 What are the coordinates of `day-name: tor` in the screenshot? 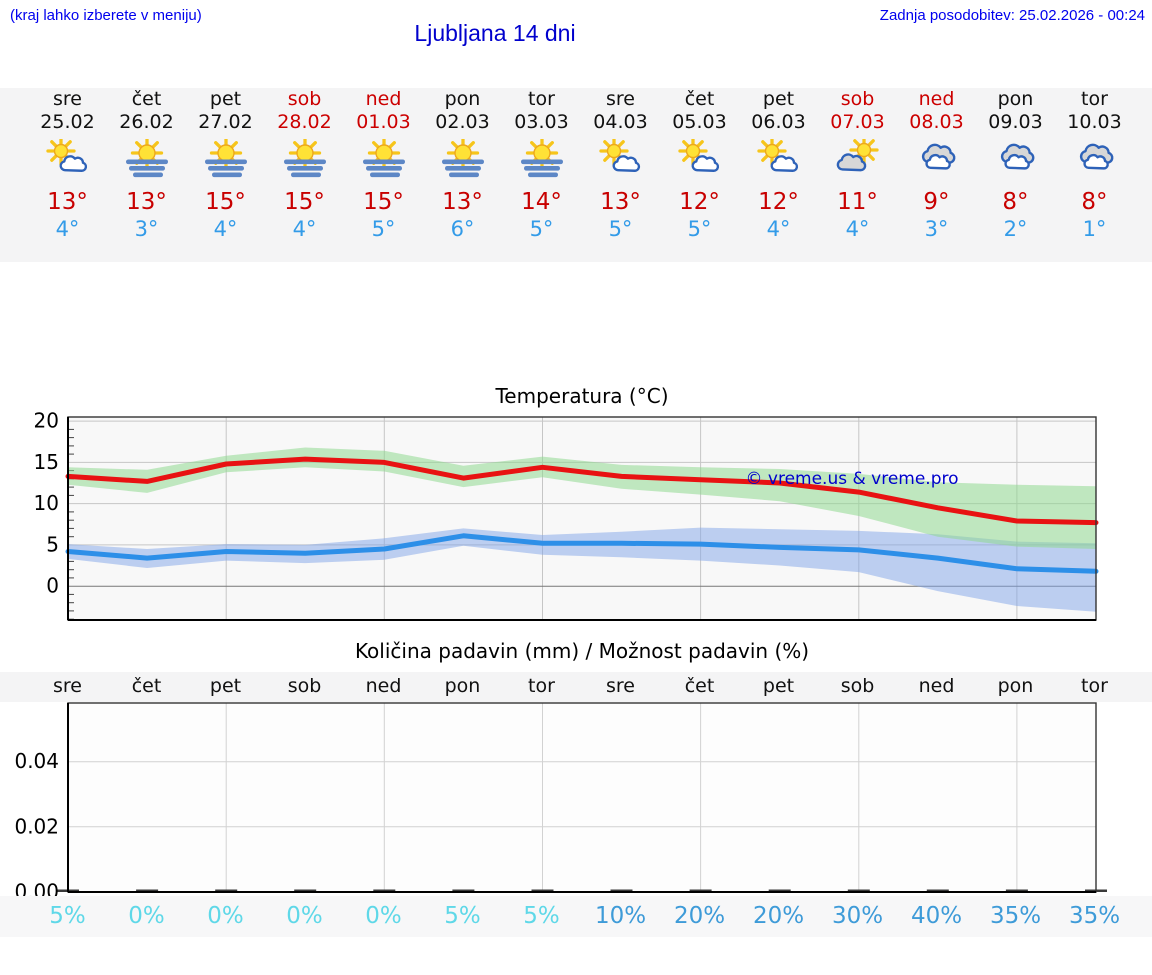 It's located at (1094, 99).